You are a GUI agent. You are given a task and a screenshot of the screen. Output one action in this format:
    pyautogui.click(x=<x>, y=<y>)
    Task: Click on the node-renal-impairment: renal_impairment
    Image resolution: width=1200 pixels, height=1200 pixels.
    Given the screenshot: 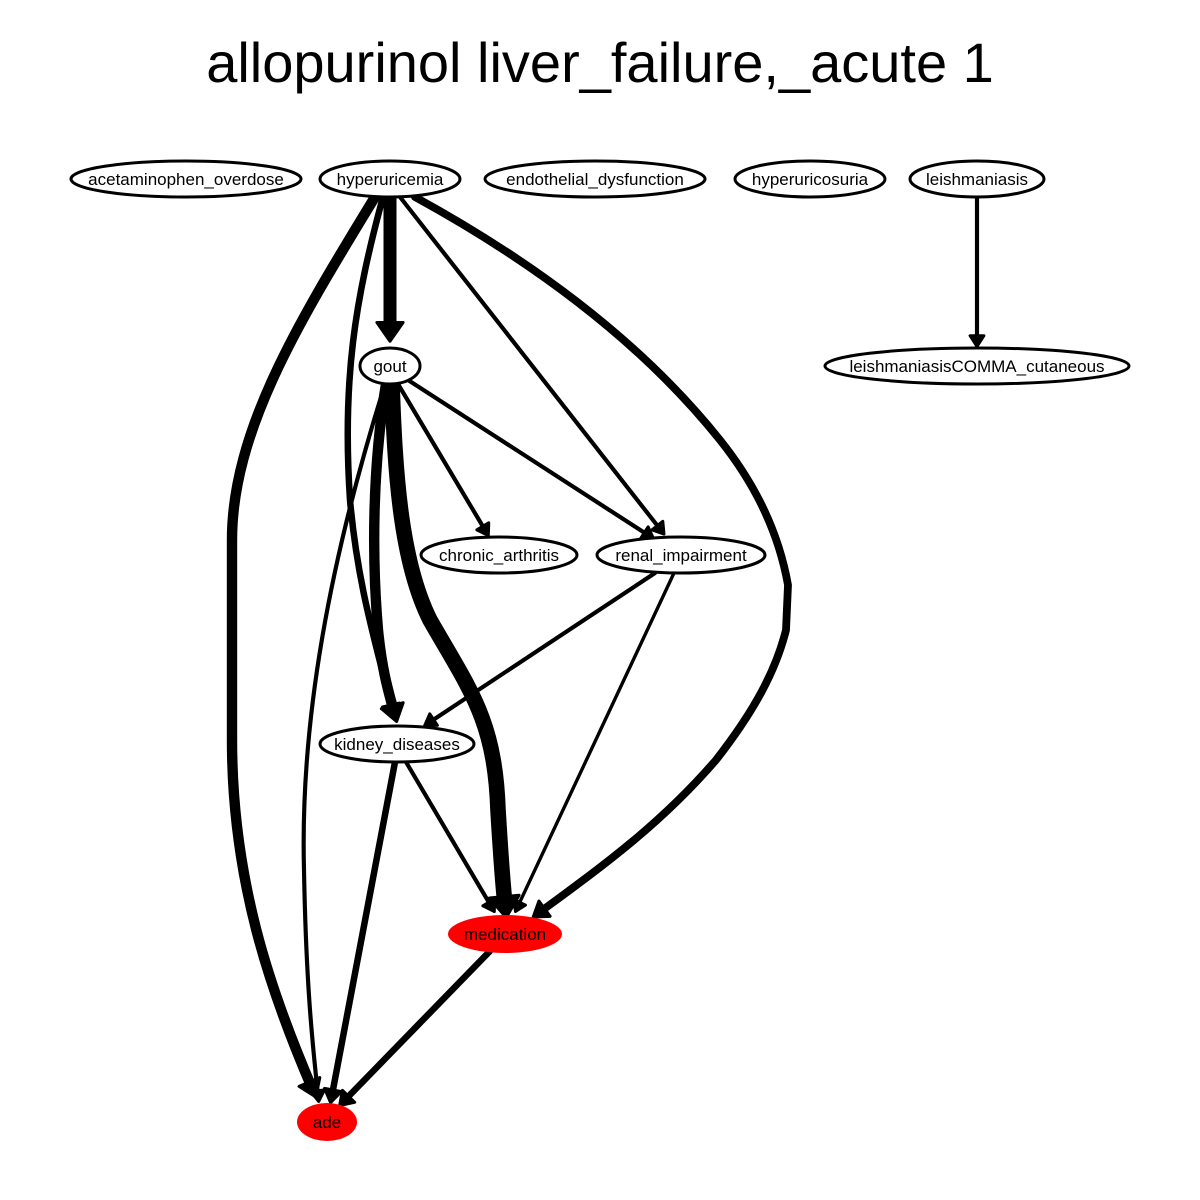 What is the action you would take?
    pyautogui.click(x=681, y=555)
    